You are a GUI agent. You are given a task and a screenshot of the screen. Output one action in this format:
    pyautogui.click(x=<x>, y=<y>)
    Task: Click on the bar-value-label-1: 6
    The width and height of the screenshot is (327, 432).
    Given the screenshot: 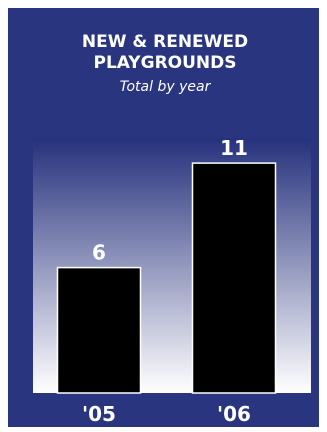 What is the action you would take?
    pyautogui.click(x=99, y=253)
    